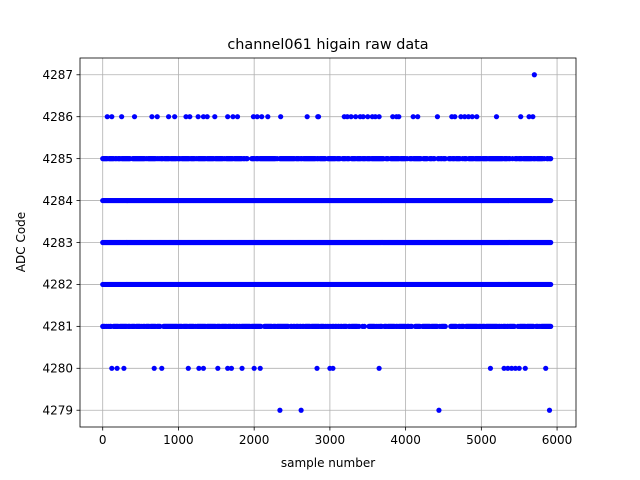 The image size is (640, 480). I want to click on x-axis-label: sample number, so click(328, 463).